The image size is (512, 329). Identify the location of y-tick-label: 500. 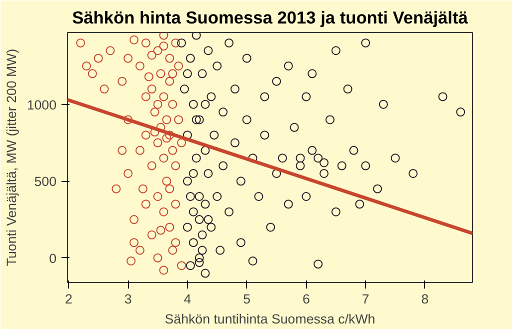
(45, 182).